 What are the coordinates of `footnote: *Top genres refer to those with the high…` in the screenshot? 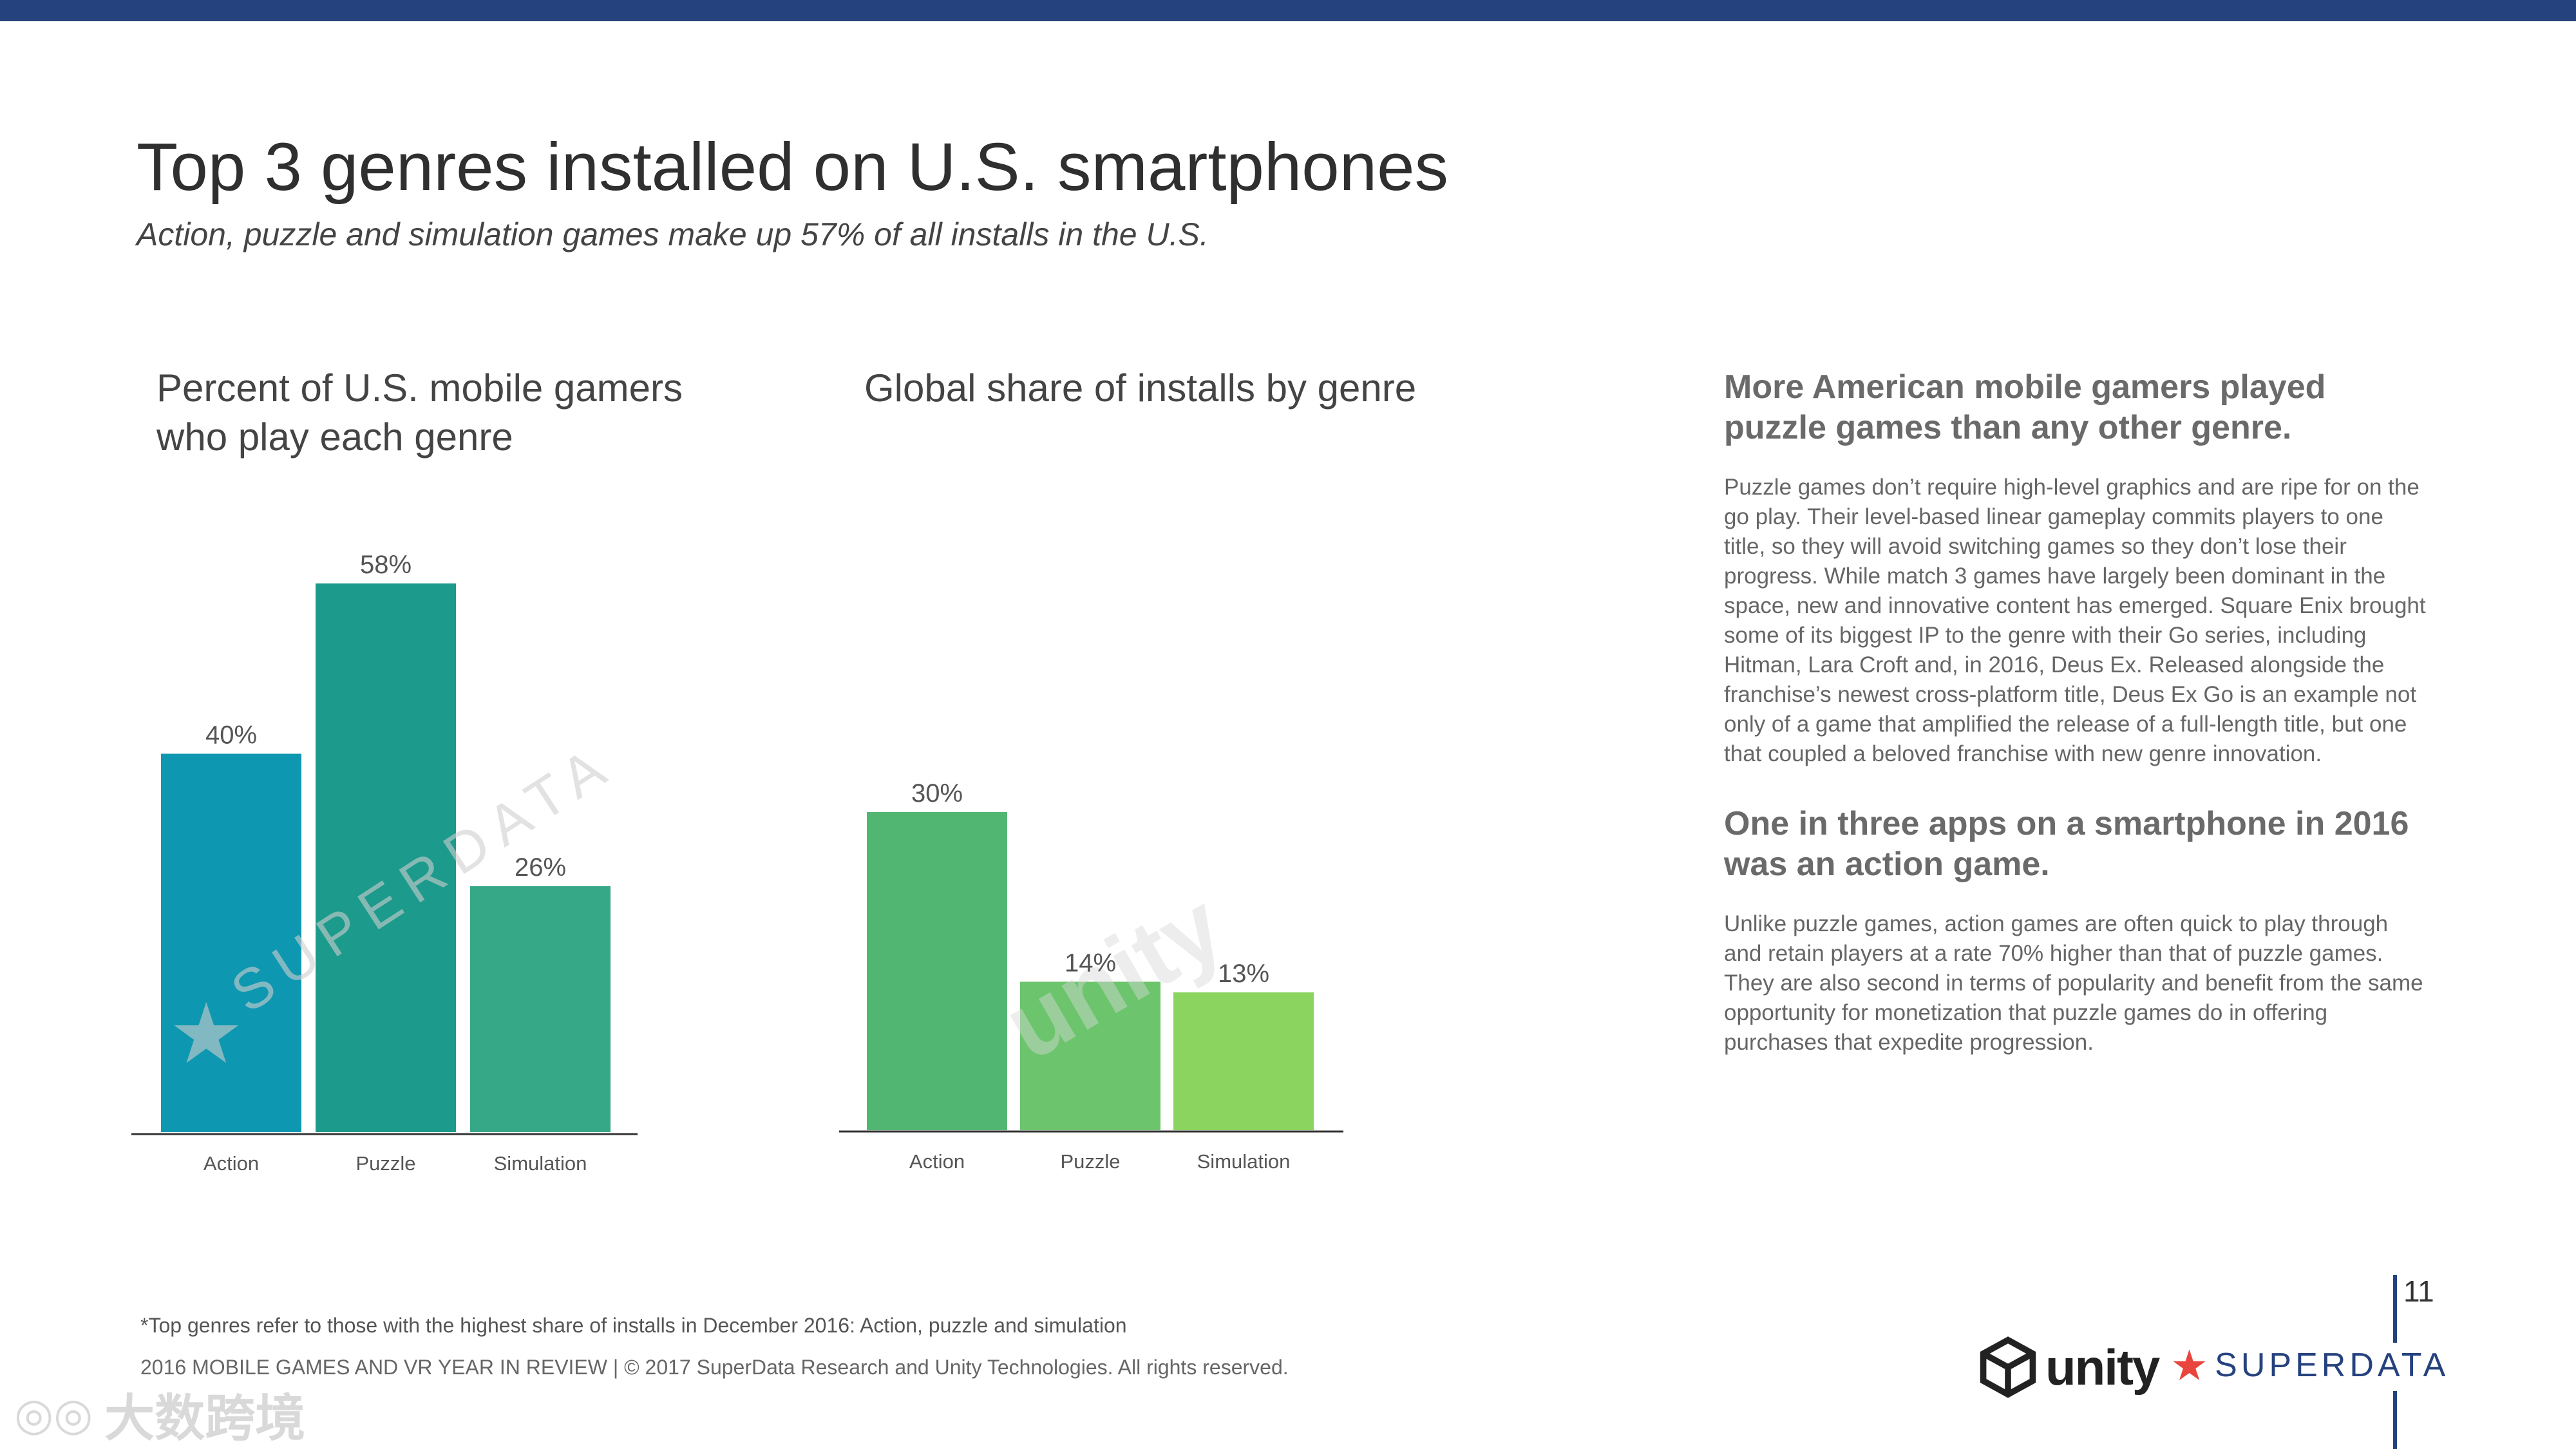 It's located at (634, 1325).